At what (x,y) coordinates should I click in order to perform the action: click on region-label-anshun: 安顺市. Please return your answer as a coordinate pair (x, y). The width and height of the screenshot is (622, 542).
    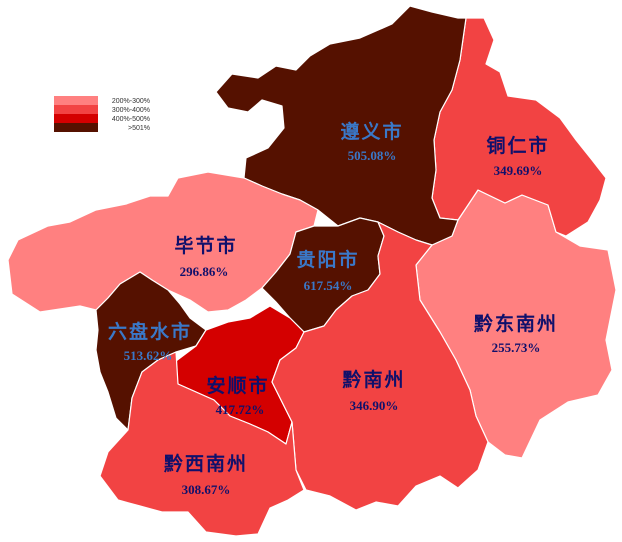
    Looking at the image, I should click on (237, 385).